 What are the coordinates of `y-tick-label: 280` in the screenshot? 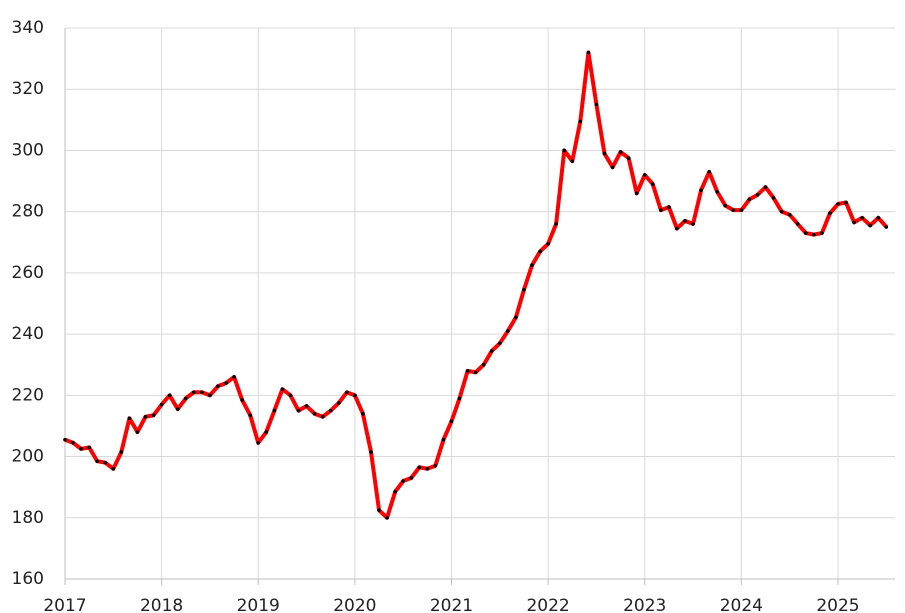 It's located at (28, 212).